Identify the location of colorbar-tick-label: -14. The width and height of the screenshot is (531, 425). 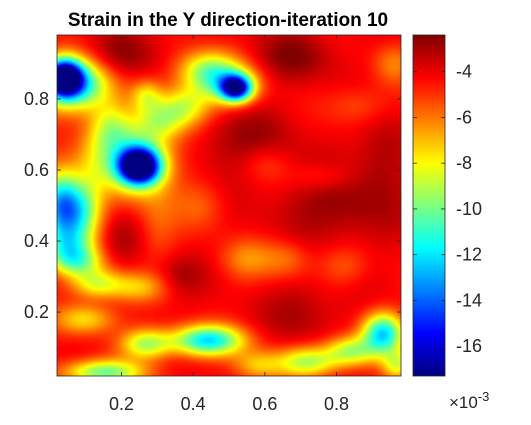
(469, 300).